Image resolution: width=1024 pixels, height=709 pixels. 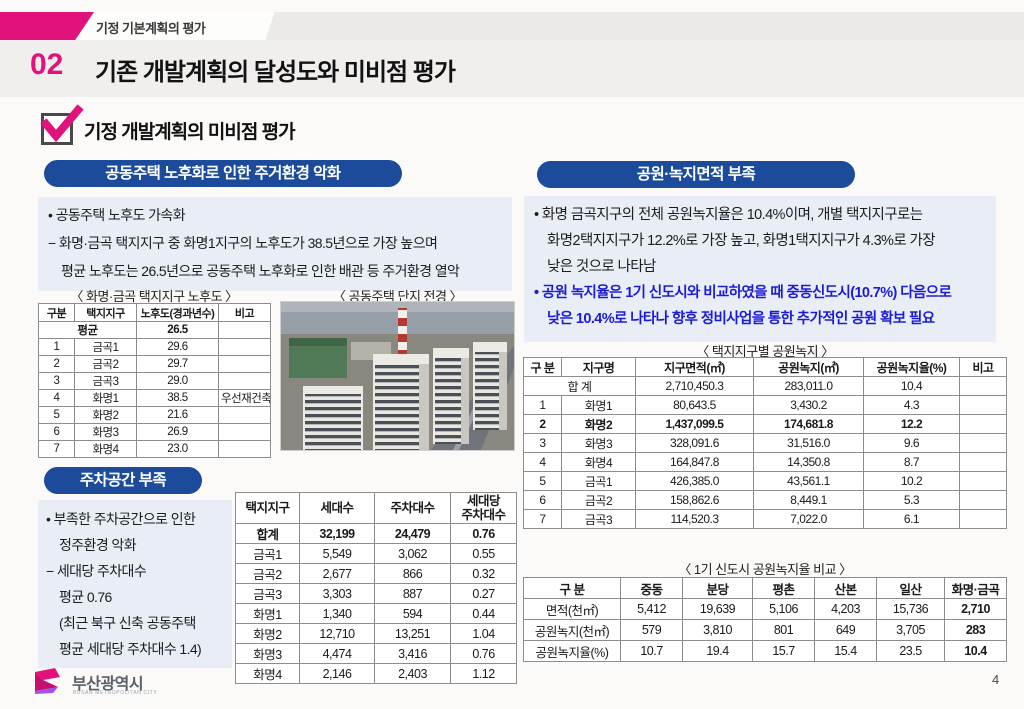 I want to click on column-header: 택지지구, so click(x=105, y=312).